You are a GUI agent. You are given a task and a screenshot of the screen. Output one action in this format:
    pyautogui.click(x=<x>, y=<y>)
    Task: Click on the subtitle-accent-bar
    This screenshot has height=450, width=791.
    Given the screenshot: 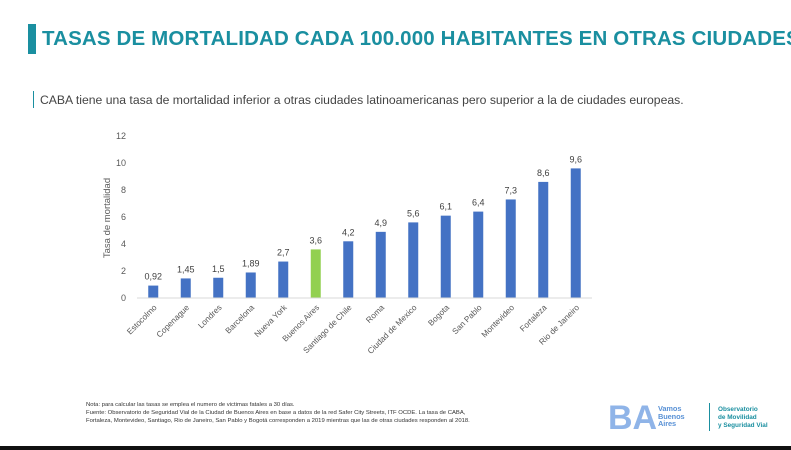 What is the action you would take?
    pyautogui.click(x=33, y=99)
    